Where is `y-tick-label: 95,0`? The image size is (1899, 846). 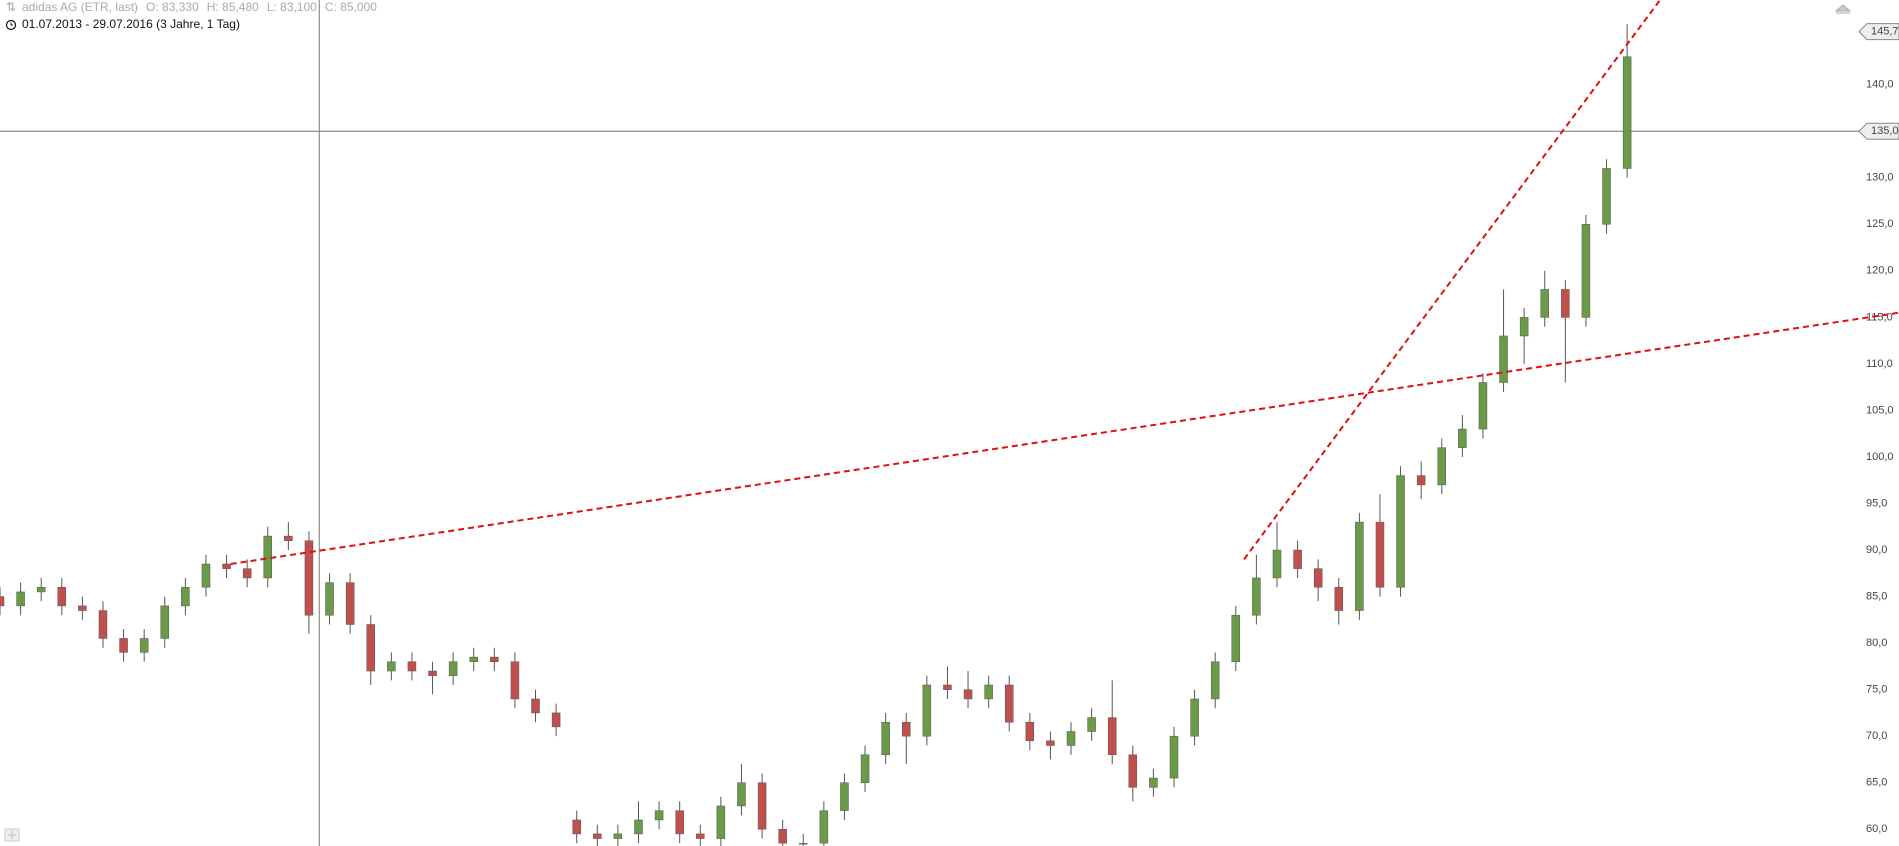 y-tick-label: 95,0 is located at coordinates (1876, 503).